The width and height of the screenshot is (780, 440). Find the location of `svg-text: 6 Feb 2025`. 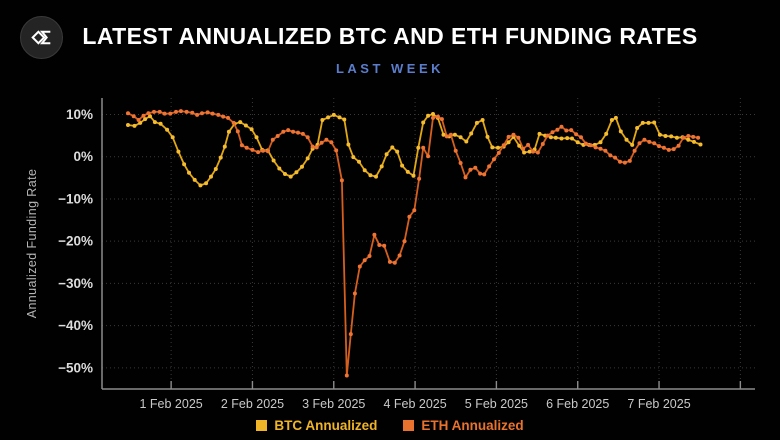

svg-text: 6 Feb 2025 is located at coordinates (577, 404).